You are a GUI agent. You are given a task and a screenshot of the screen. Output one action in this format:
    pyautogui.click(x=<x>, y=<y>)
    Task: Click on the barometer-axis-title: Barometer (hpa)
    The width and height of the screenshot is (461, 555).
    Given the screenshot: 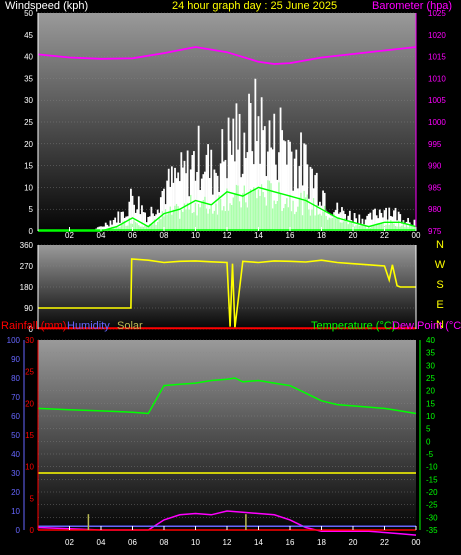 What is the action you would take?
    pyautogui.click(x=412, y=6)
    